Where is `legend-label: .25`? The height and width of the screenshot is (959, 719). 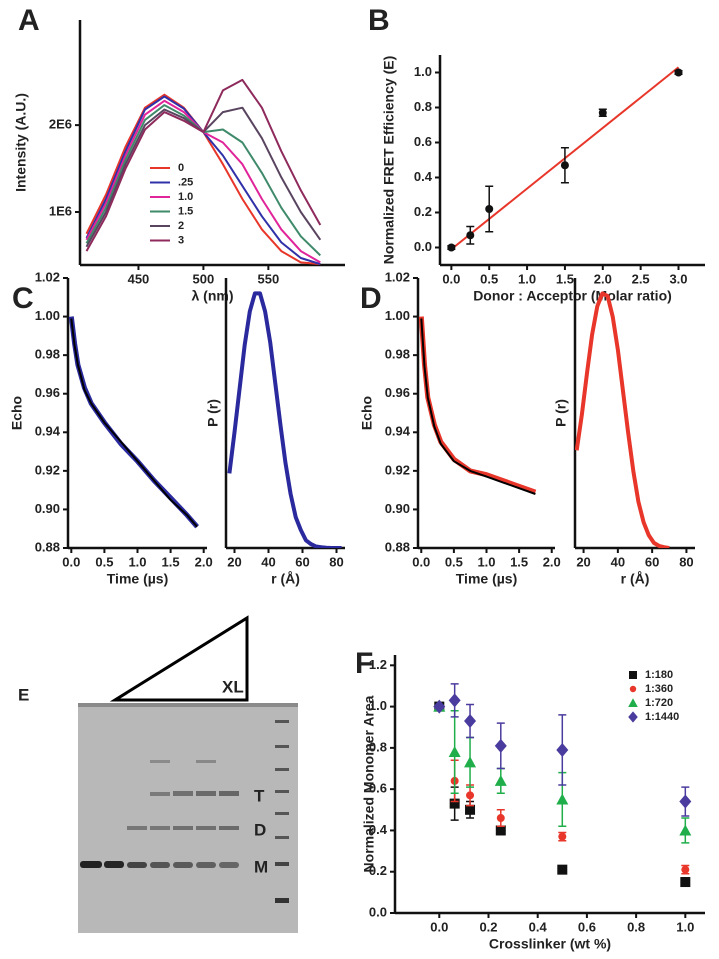
legend-label: .25 is located at coordinates (185, 182).